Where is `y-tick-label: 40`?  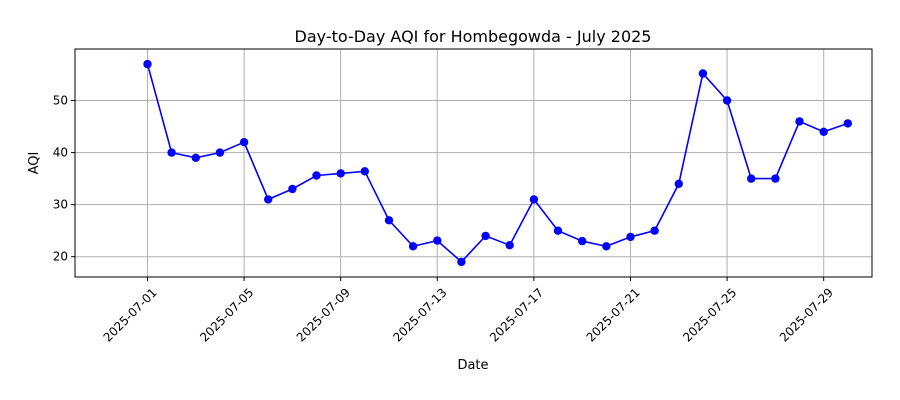
y-tick-label: 40 is located at coordinates (60, 153).